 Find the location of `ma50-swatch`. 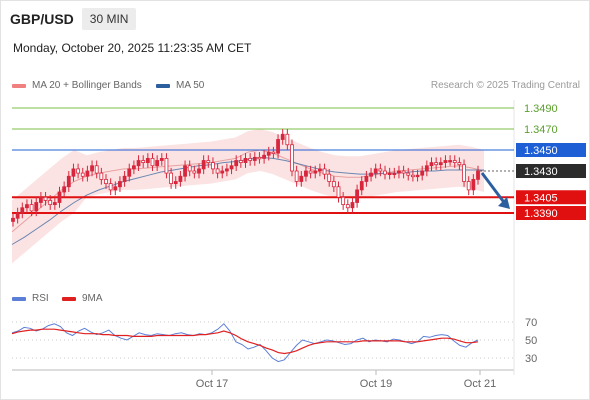

ma50-swatch is located at coordinates (163, 85).